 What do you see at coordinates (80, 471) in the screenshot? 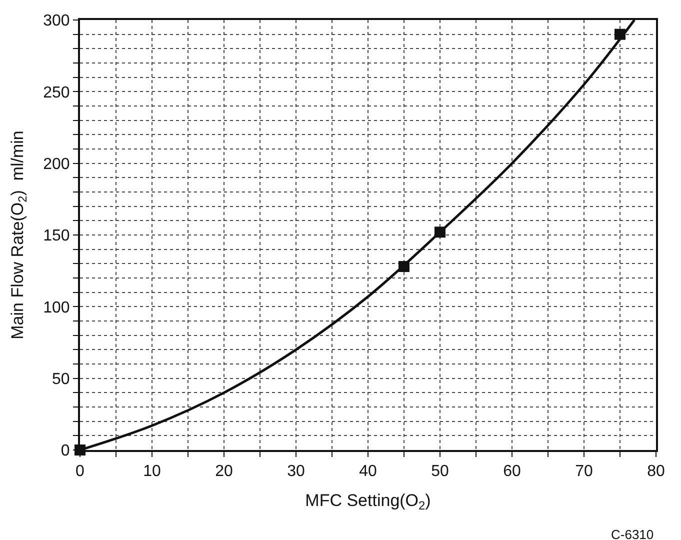
I see `x-tick-label: 0` at bounding box center [80, 471].